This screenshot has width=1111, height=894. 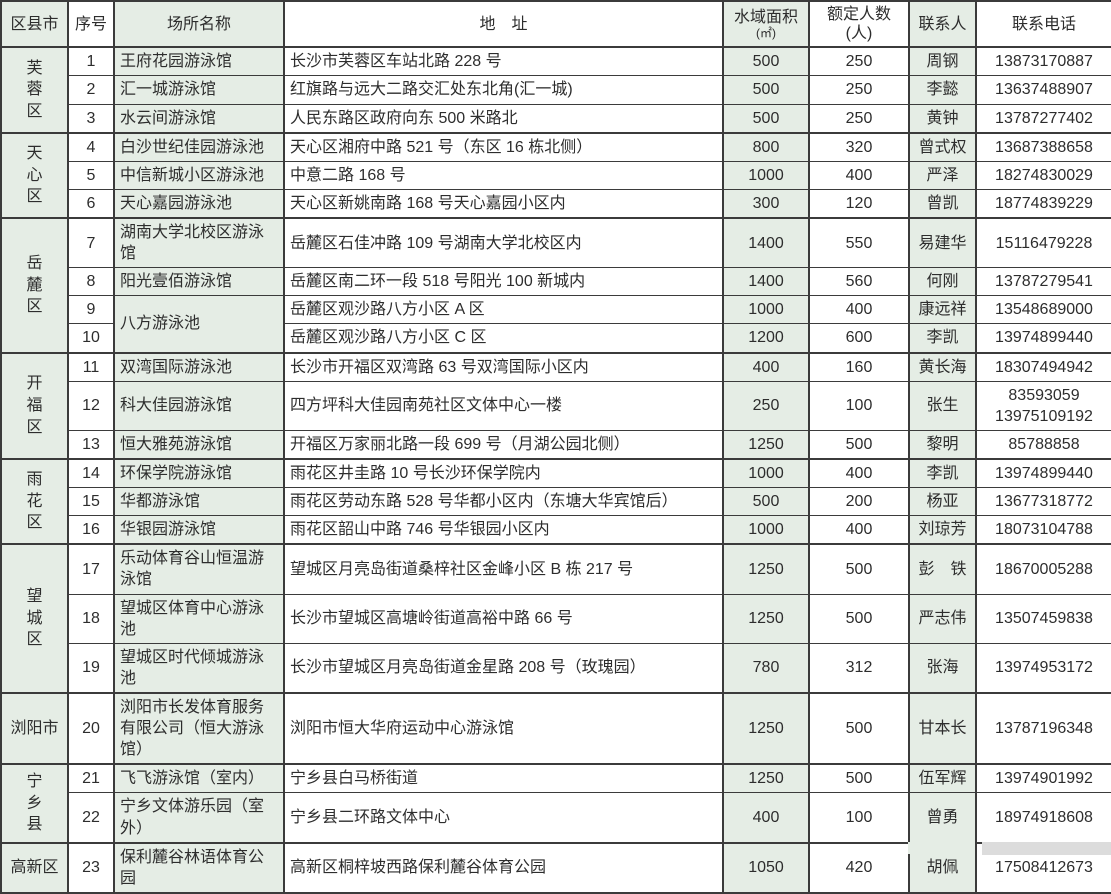 I want to click on contact: 黄长海, so click(x=942, y=366).